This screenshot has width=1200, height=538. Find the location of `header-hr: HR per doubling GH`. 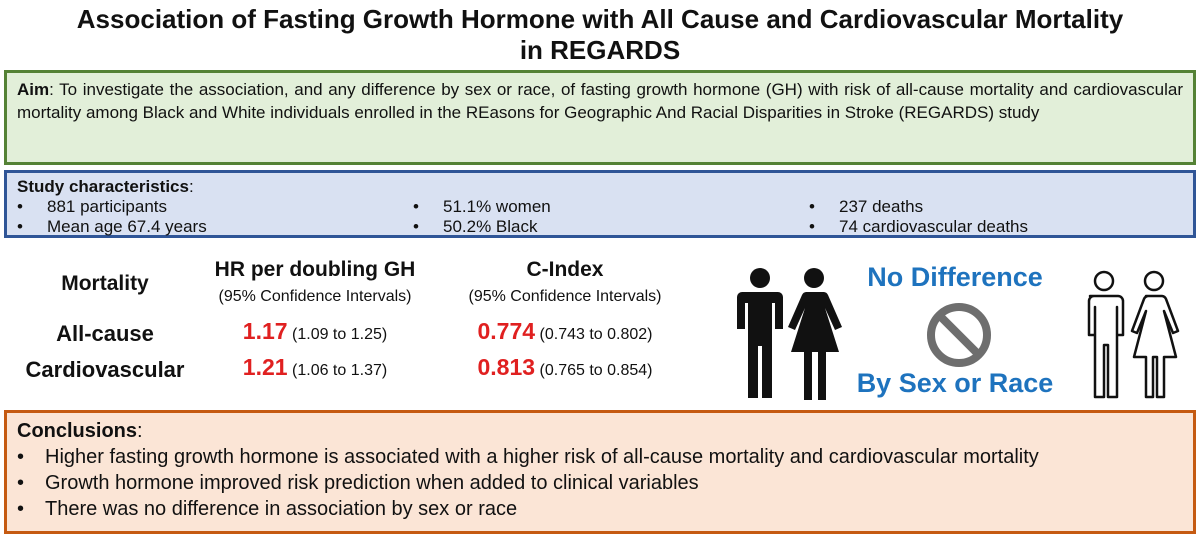

header-hr: HR per doubling GH is located at coordinates (315, 269).